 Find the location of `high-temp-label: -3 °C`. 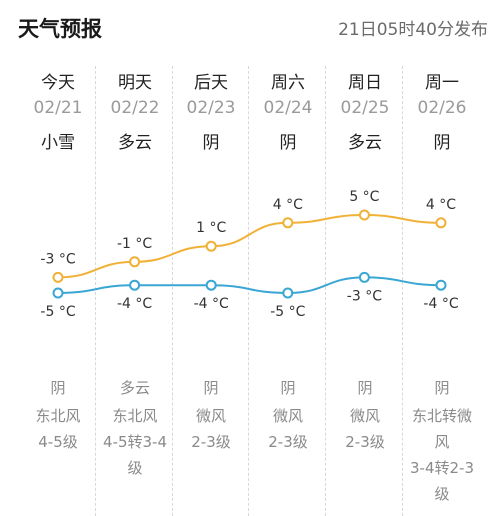

high-temp-label: -3 °C is located at coordinates (57, 259).